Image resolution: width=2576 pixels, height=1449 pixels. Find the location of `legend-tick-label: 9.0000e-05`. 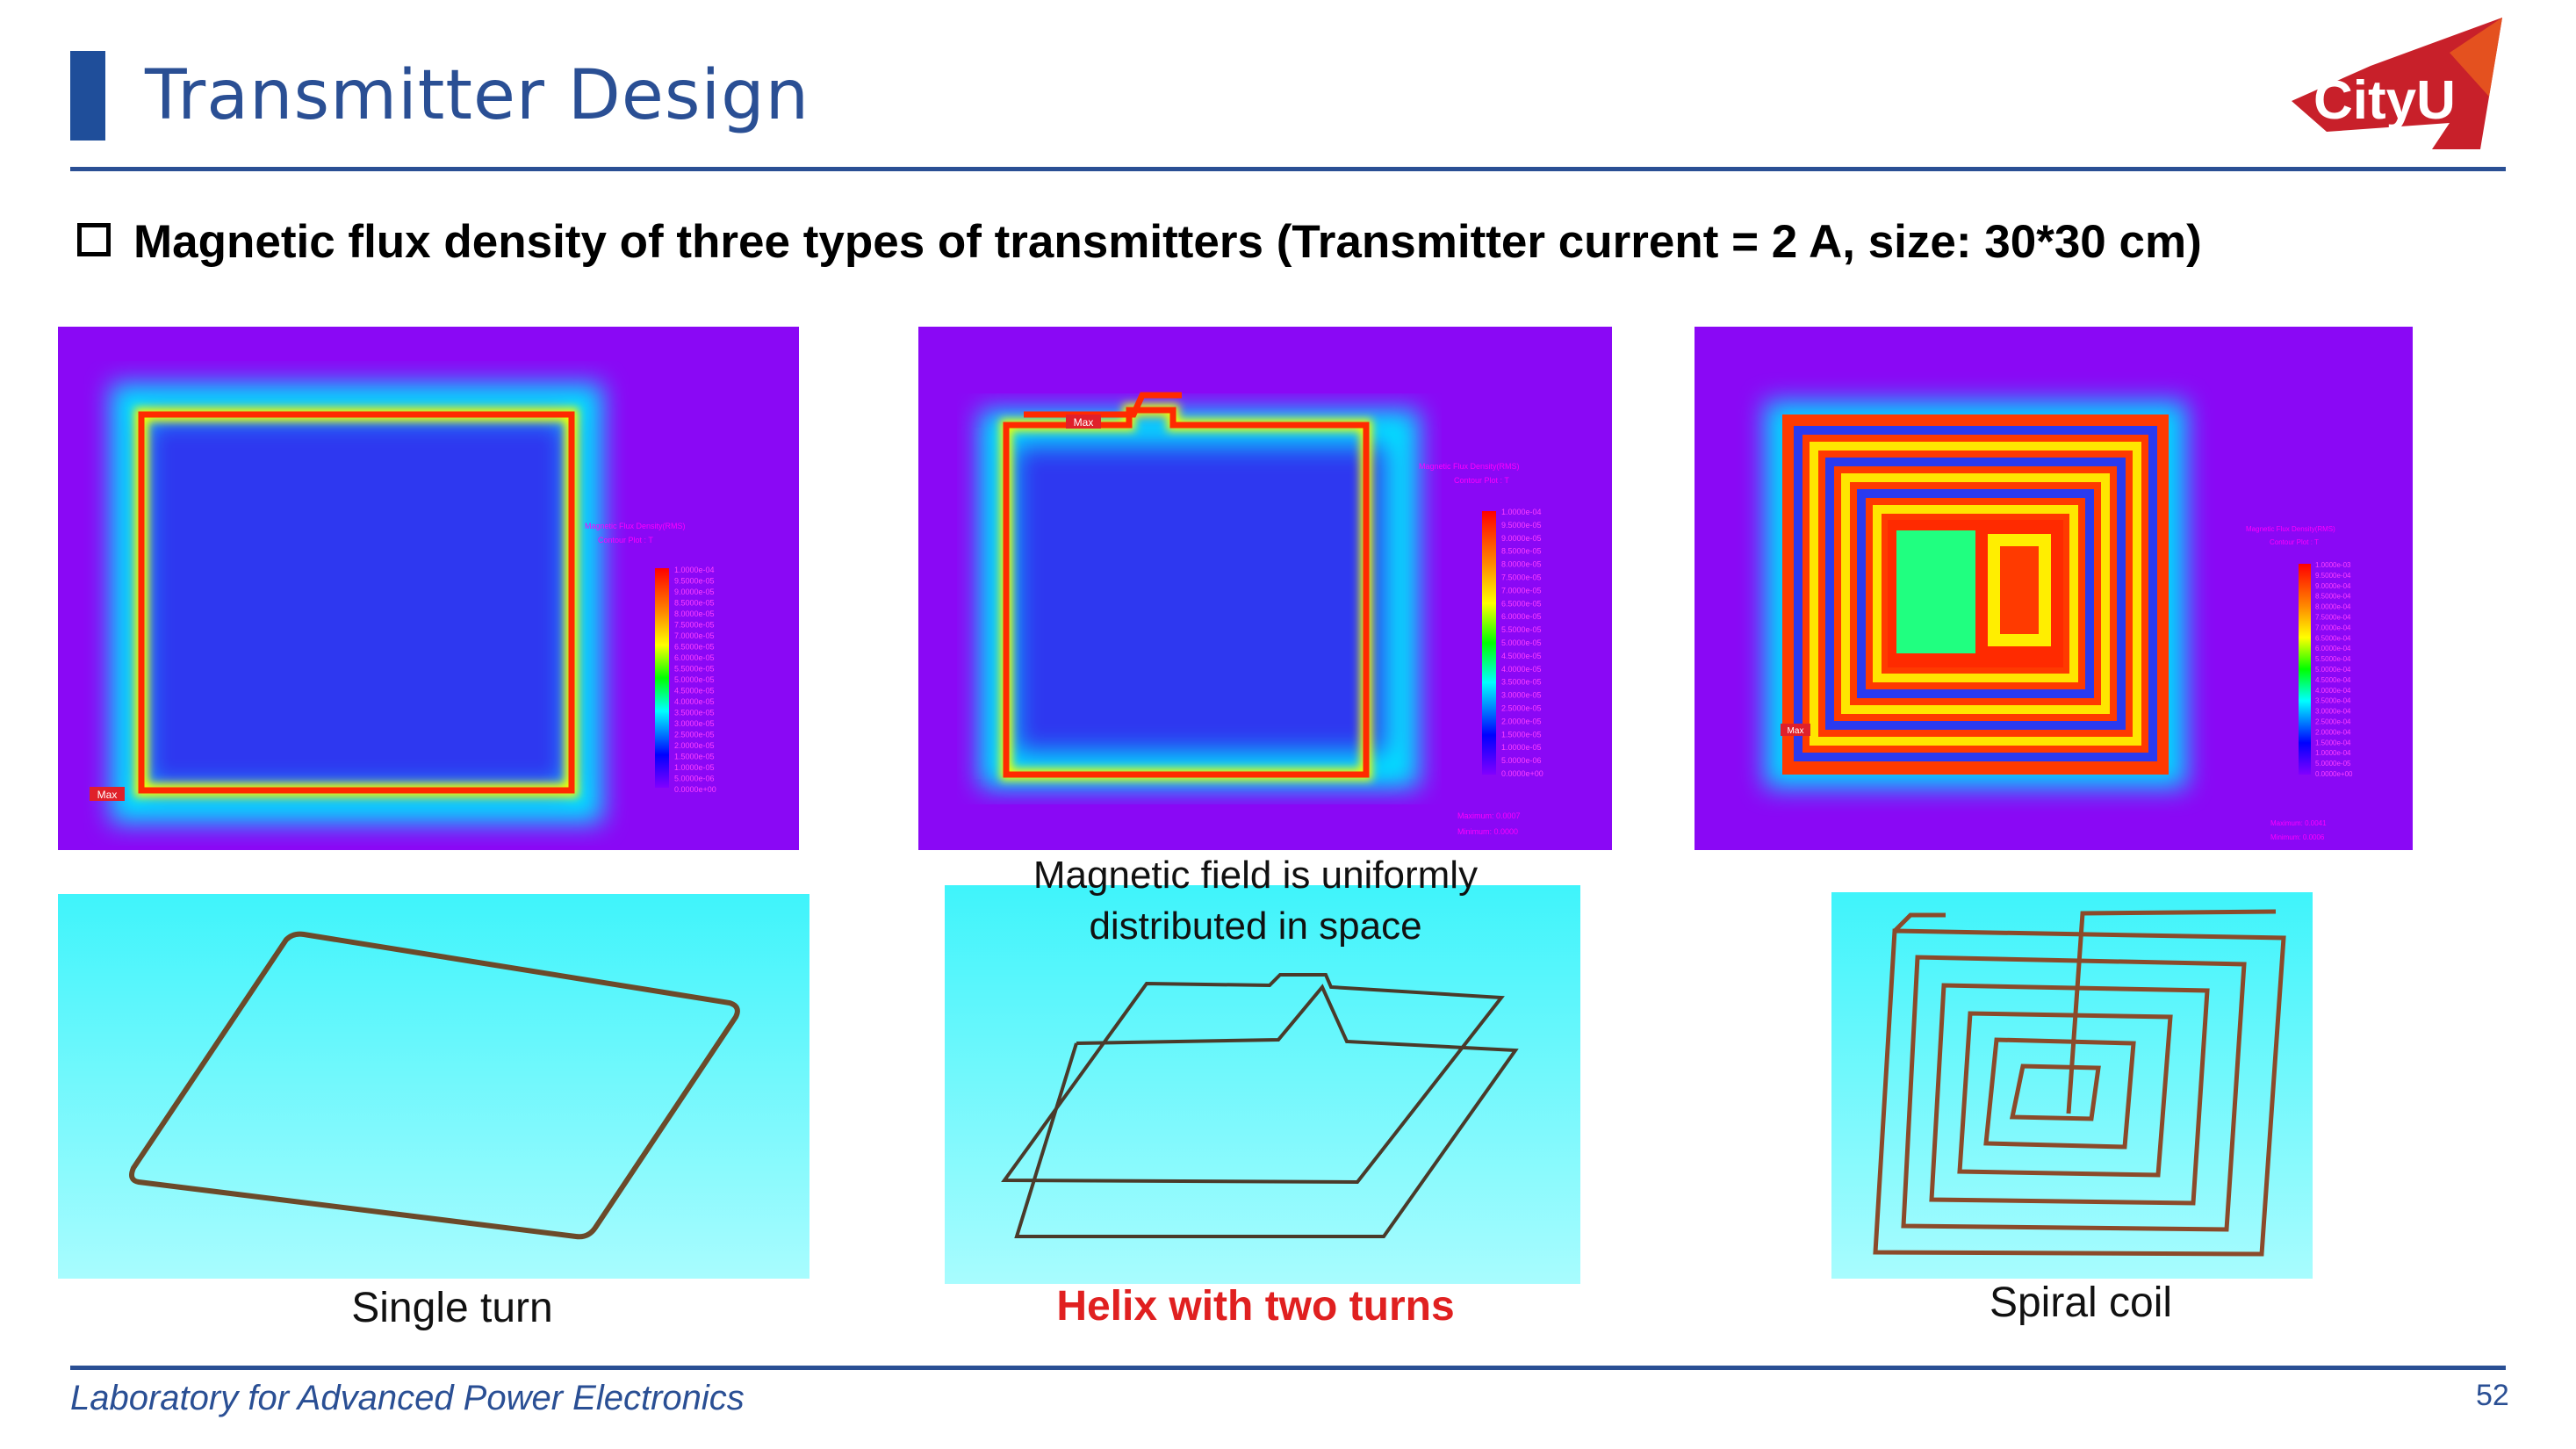

legend-tick-label: 9.0000e-05 is located at coordinates (694, 592).